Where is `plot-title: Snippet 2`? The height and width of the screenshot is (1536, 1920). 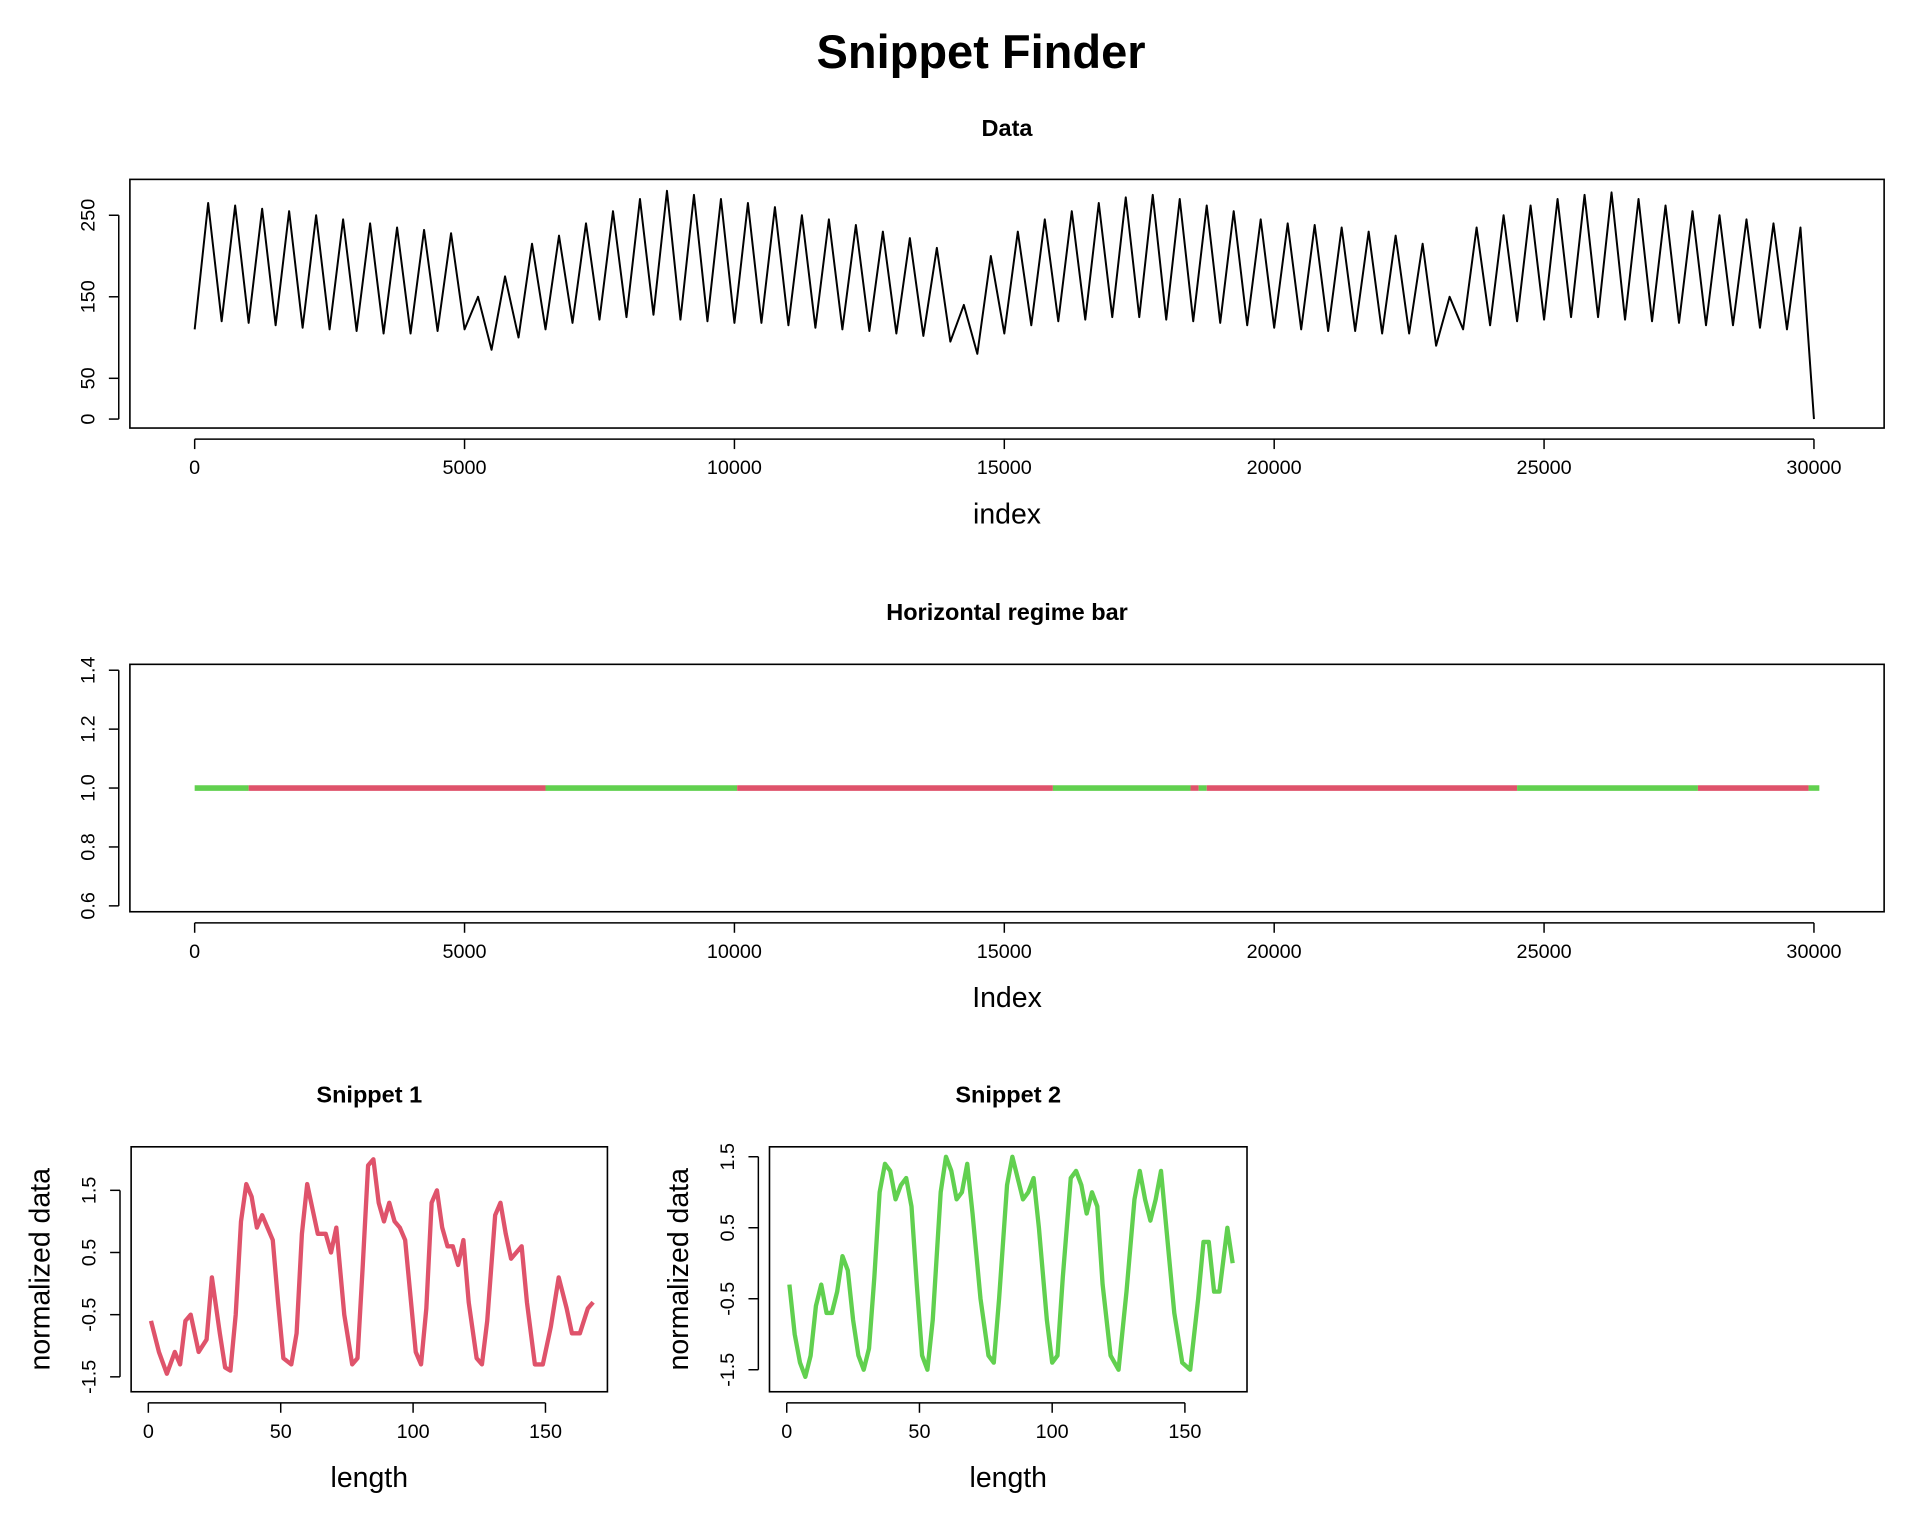
plot-title: Snippet 2 is located at coordinates (1008, 1094).